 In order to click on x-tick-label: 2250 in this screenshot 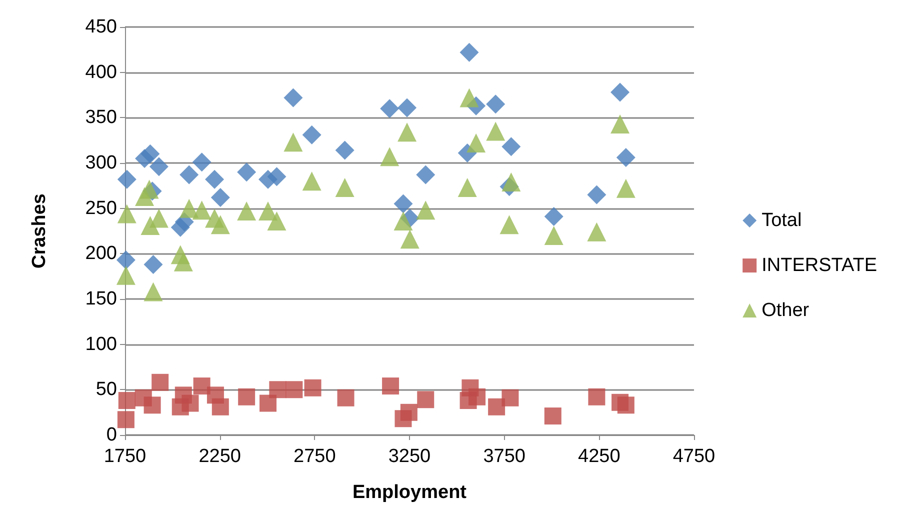, I will do `click(219, 456)`.